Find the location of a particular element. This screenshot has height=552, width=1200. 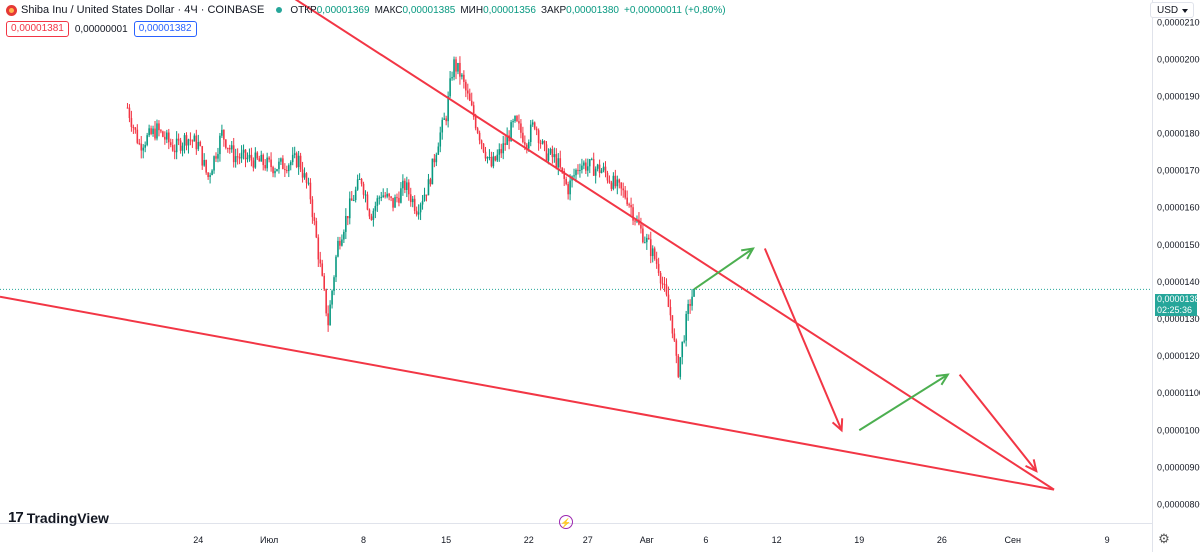

quote-boxes: 0,00001381 0,00000001 0,00001382 is located at coordinates (101, 29).